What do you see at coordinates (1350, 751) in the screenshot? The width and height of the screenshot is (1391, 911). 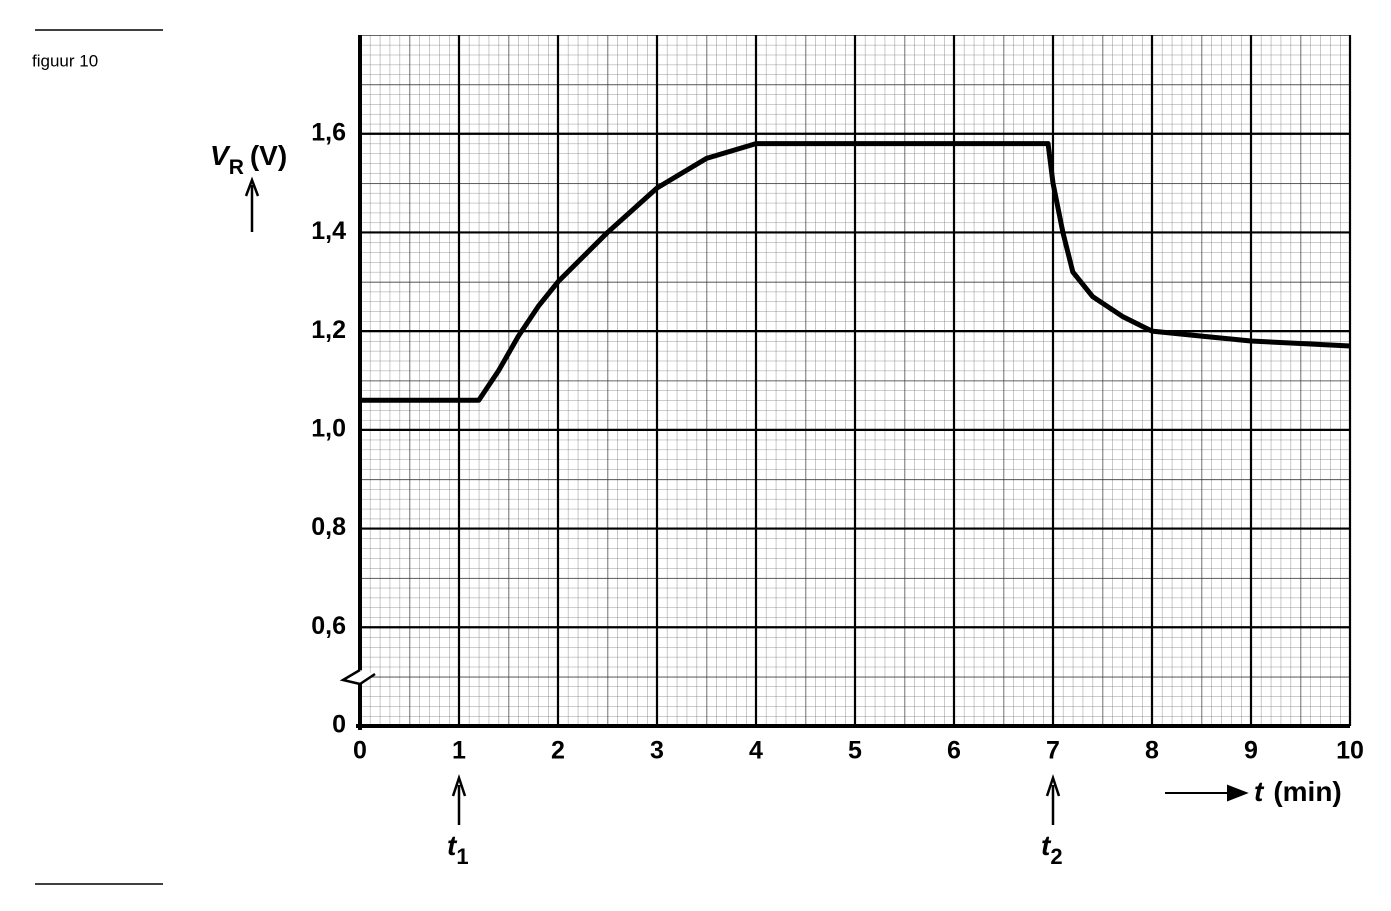 I see `x-tick-label: 10` at bounding box center [1350, 751].